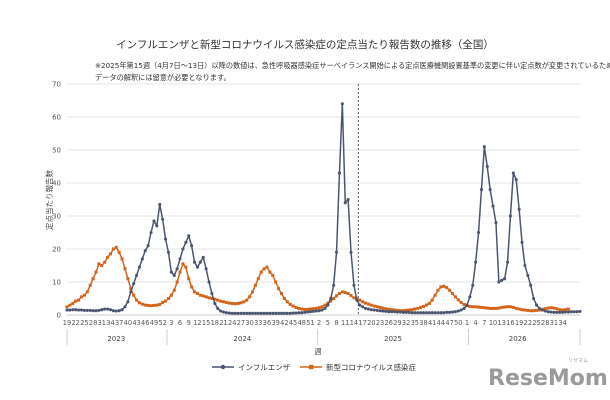  What do you see at coordinates (415, 323) in the screenshot?
I see `x-tick-label: 35` at bounding box center [415, 323].